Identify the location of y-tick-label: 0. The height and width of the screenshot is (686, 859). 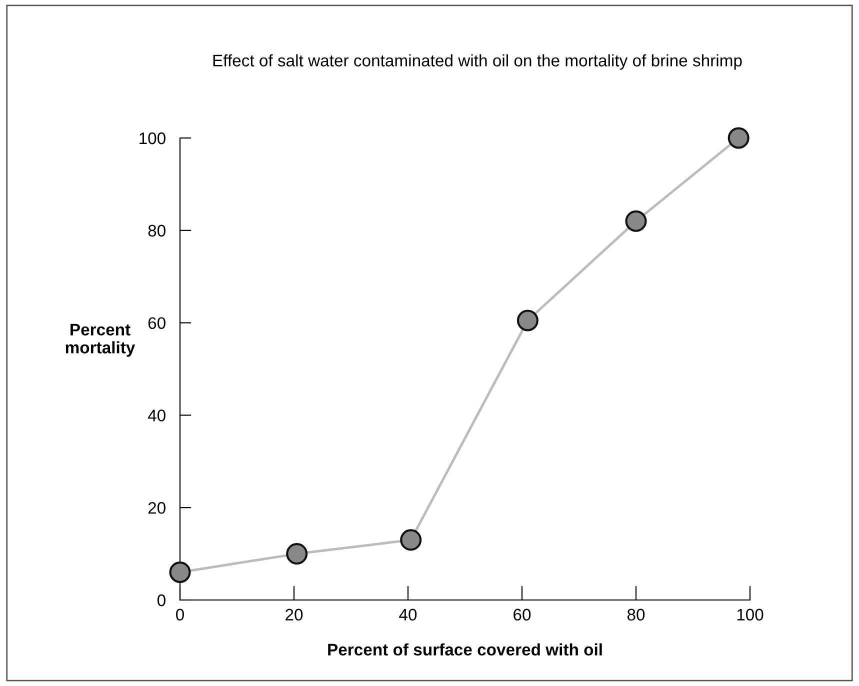
(161, 600).